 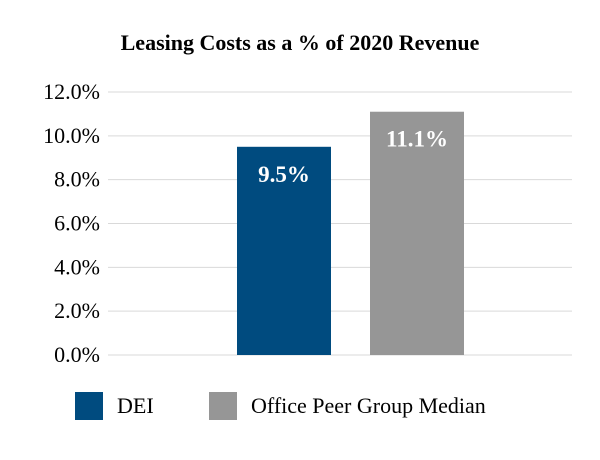 I want to click on bar-data-label: 9.5%, so click(x=284, y=174).